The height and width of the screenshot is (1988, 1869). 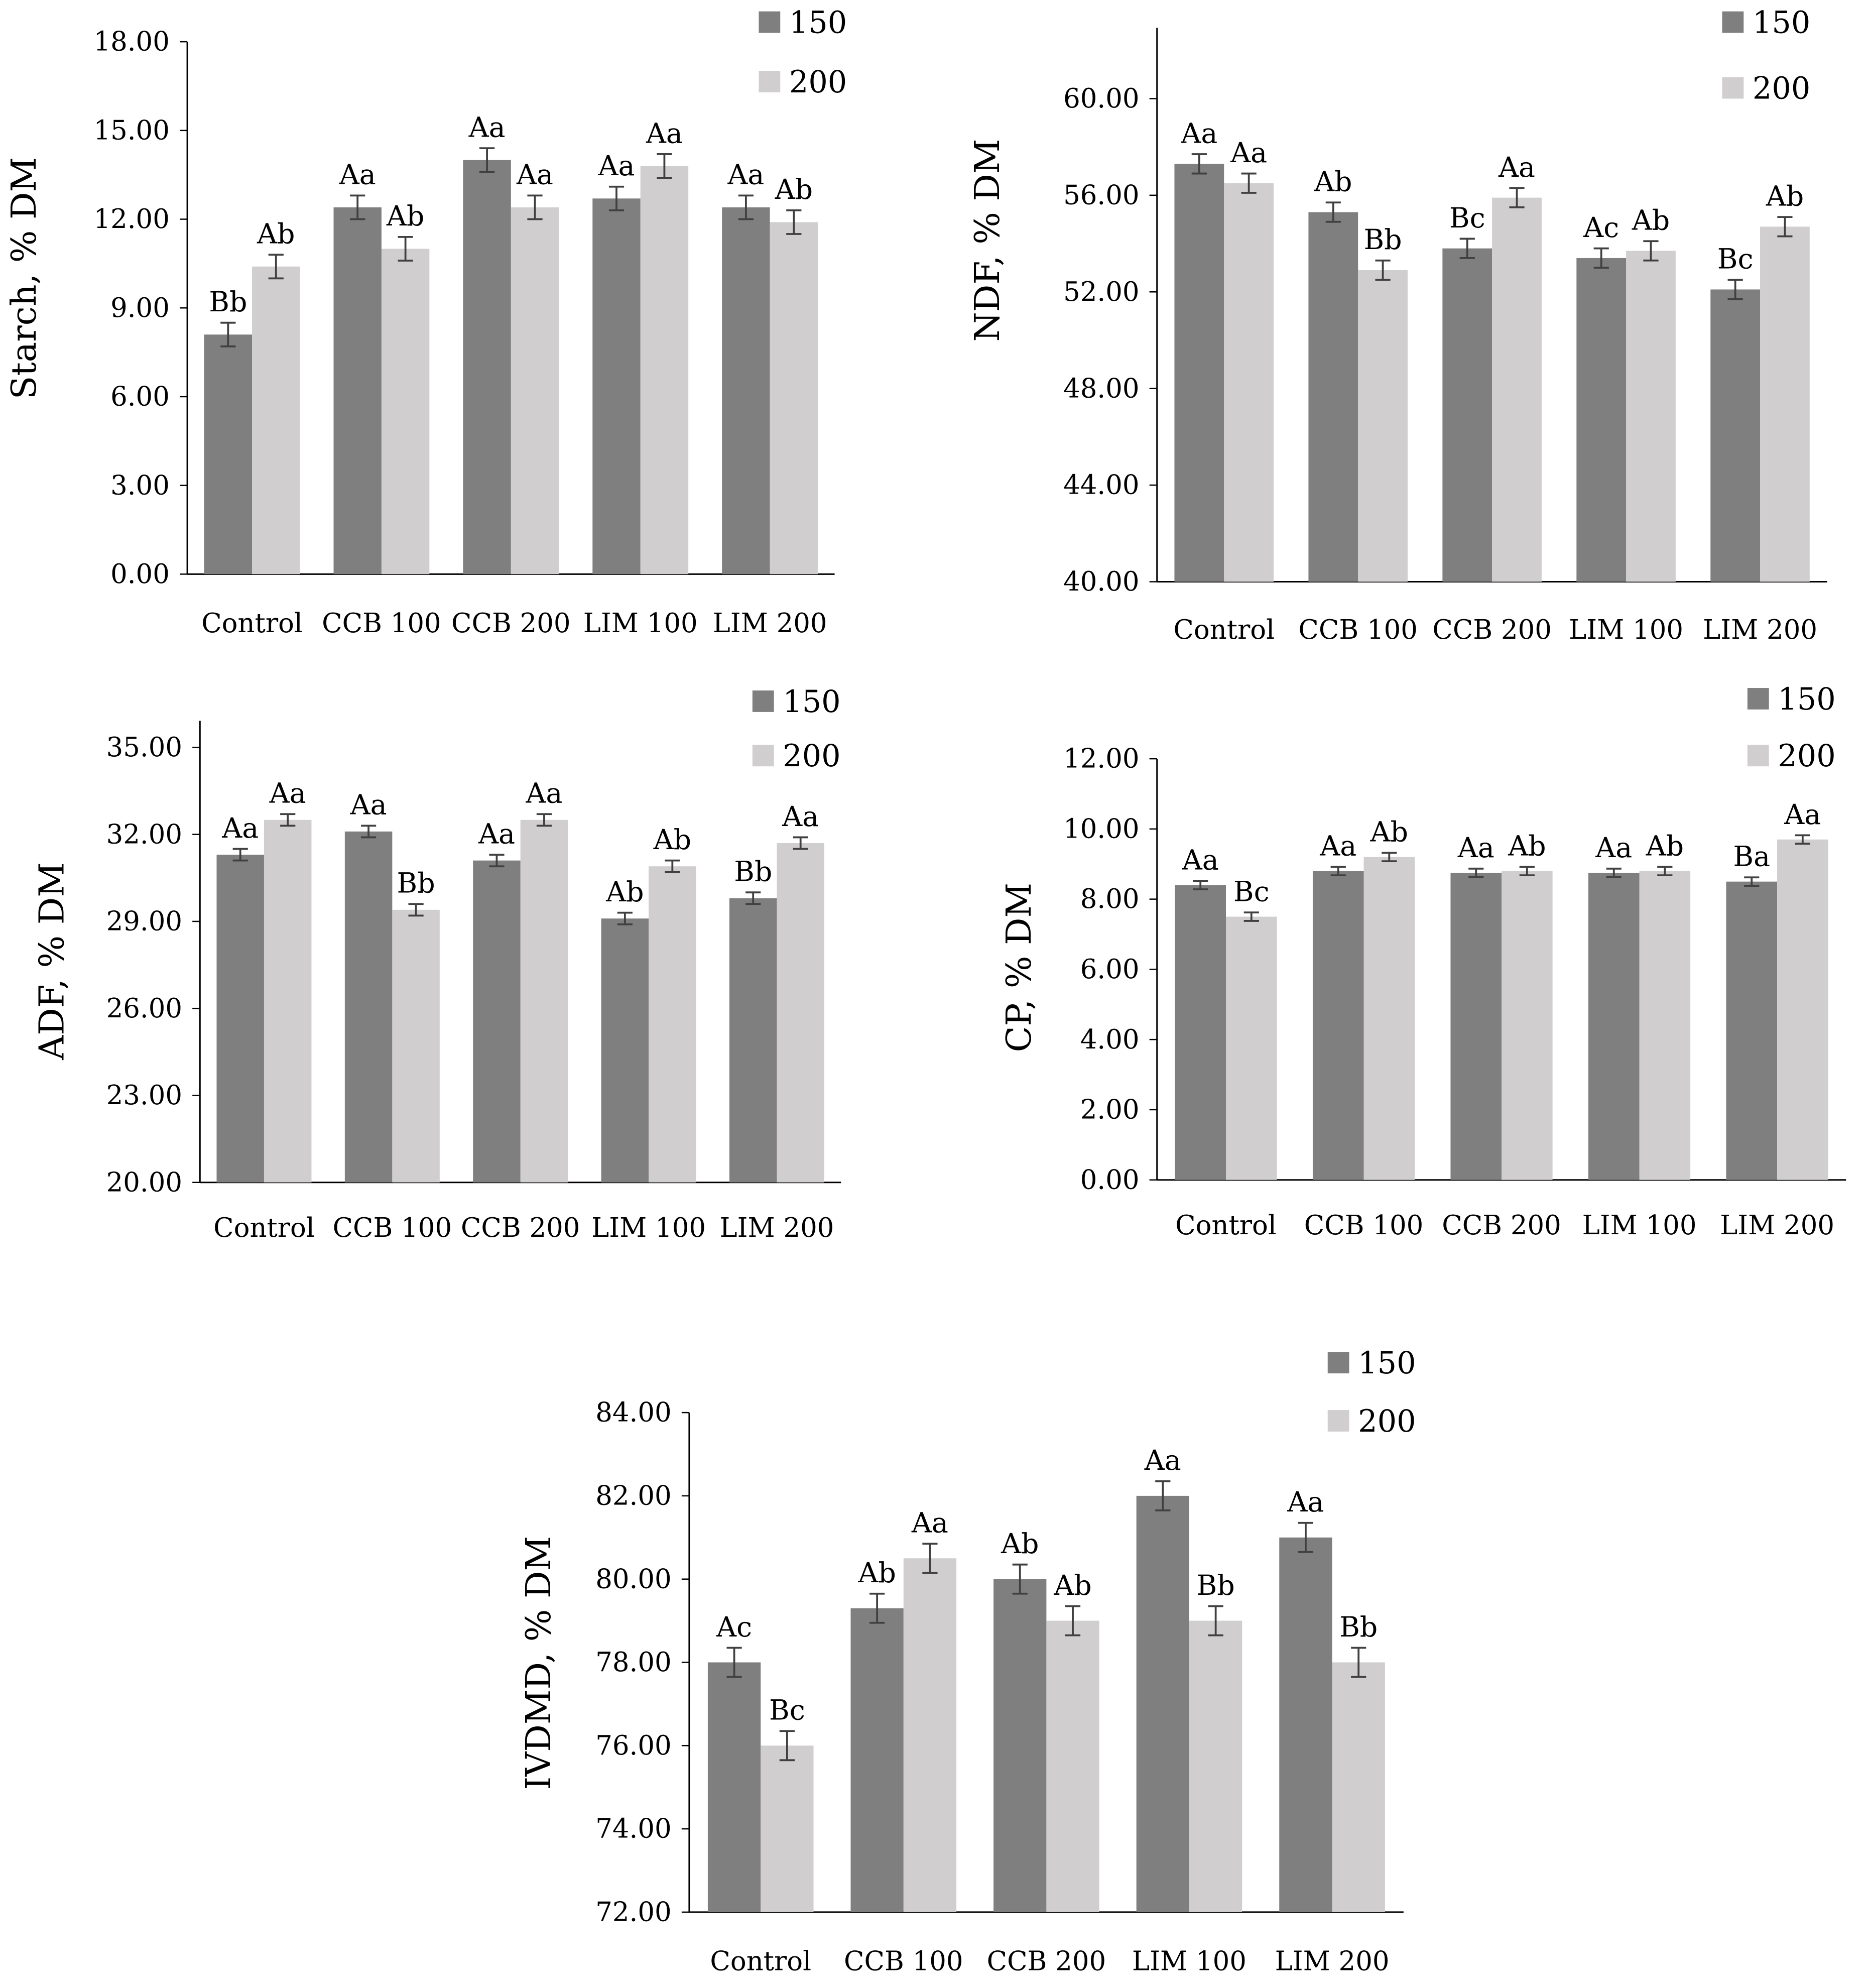 What do you see at coordinates (140, 397) in the screenshot?
I see `y-tick-label: 6.00` at bounding box center [140, 397].